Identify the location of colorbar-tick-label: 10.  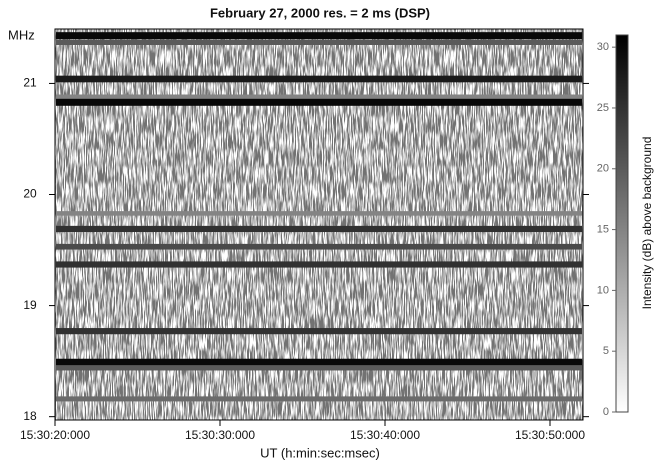
(603, 290).